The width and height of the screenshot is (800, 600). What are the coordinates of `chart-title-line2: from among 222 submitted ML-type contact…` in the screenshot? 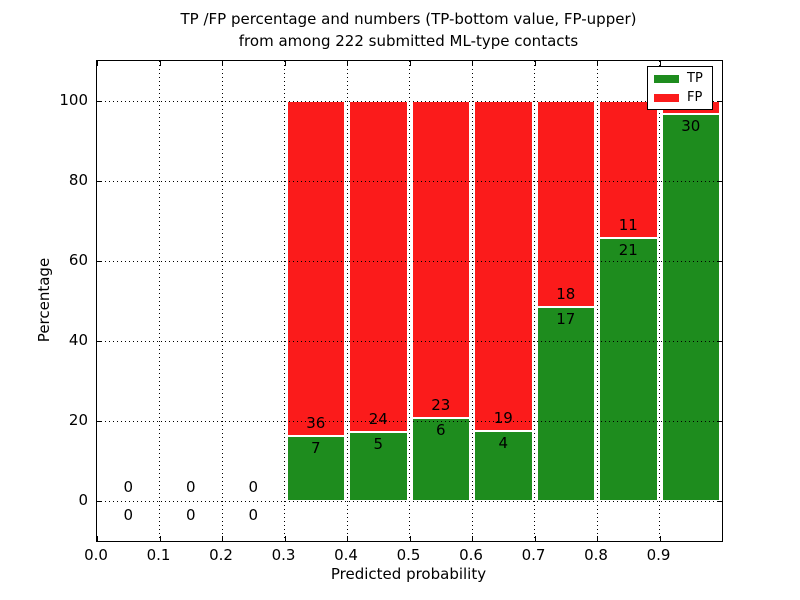 It's located at (408, 41).